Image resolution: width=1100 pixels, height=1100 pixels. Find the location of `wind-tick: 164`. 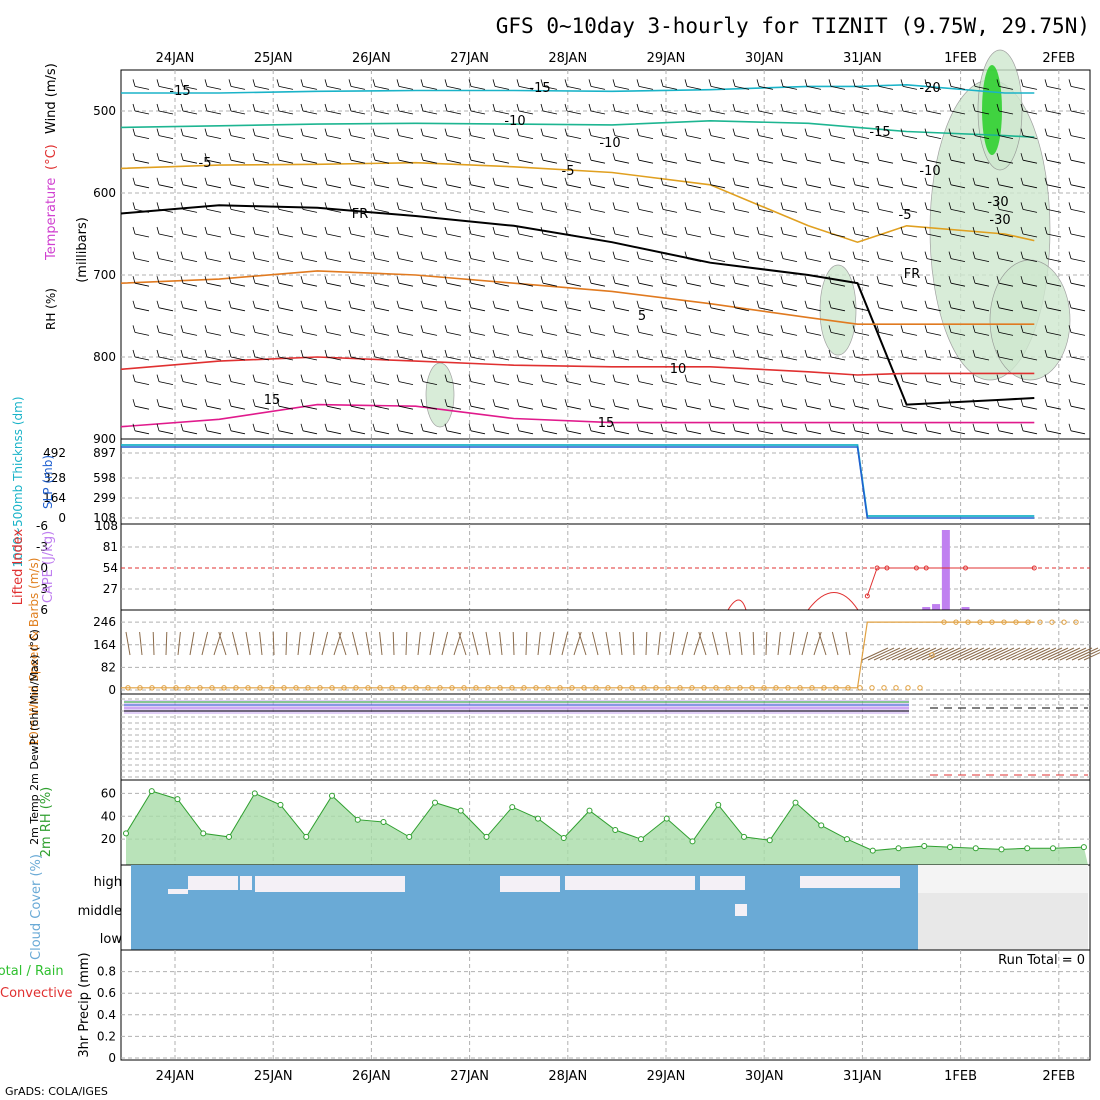

wind-tick: 164 is located at coordinates (104, 645).